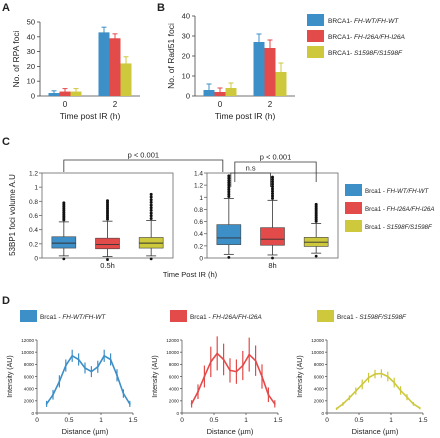 Image resolution: width=440 pixels, height=438 pixels. I want to click on panel-a-y-tick-label: 10, so click(31, 81).